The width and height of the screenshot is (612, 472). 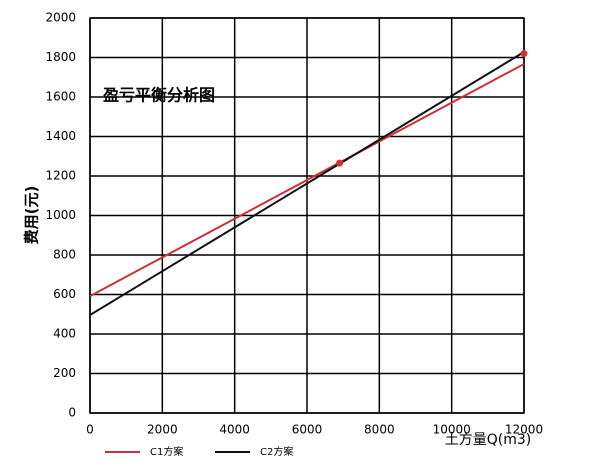 What do you see at coordinates (64, 373) in the screenshot?
I see `y-tick-label: 200` at bounding box center [64, 373].